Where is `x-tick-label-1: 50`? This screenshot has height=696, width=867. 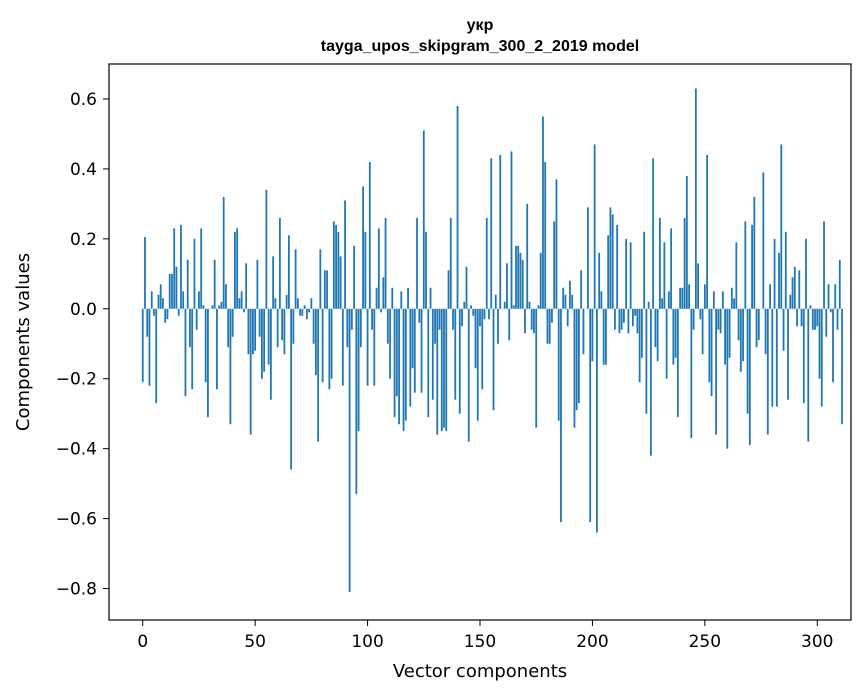
x-tick-label-1: 50 is located at coordinates (255, 642).